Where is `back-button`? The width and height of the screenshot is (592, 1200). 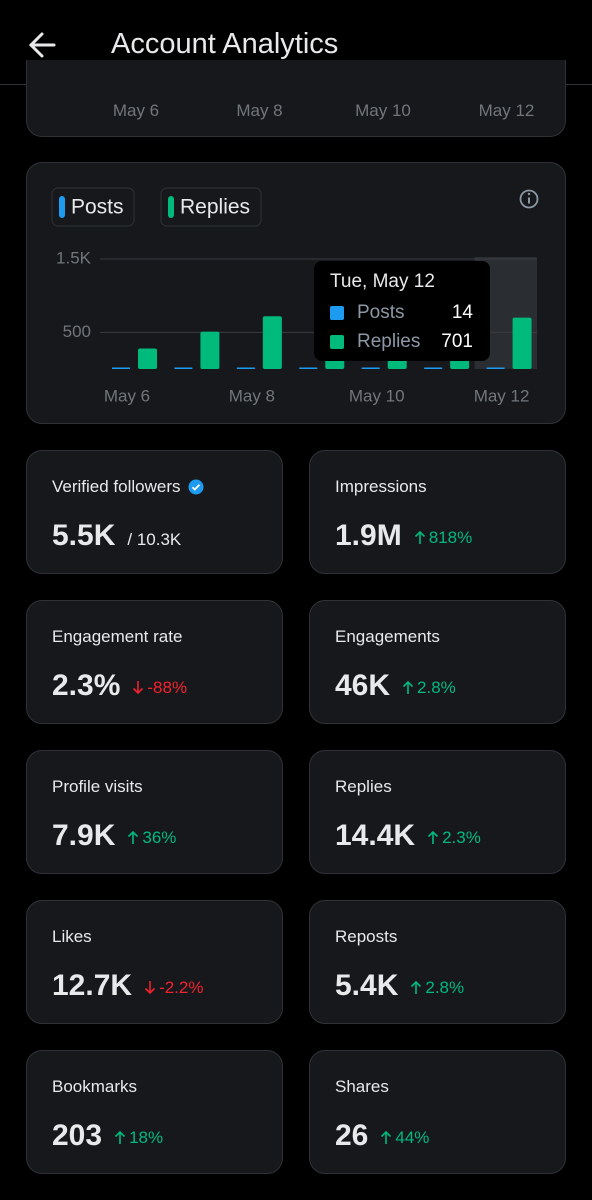 back-button is located at coordinates (44, 45).